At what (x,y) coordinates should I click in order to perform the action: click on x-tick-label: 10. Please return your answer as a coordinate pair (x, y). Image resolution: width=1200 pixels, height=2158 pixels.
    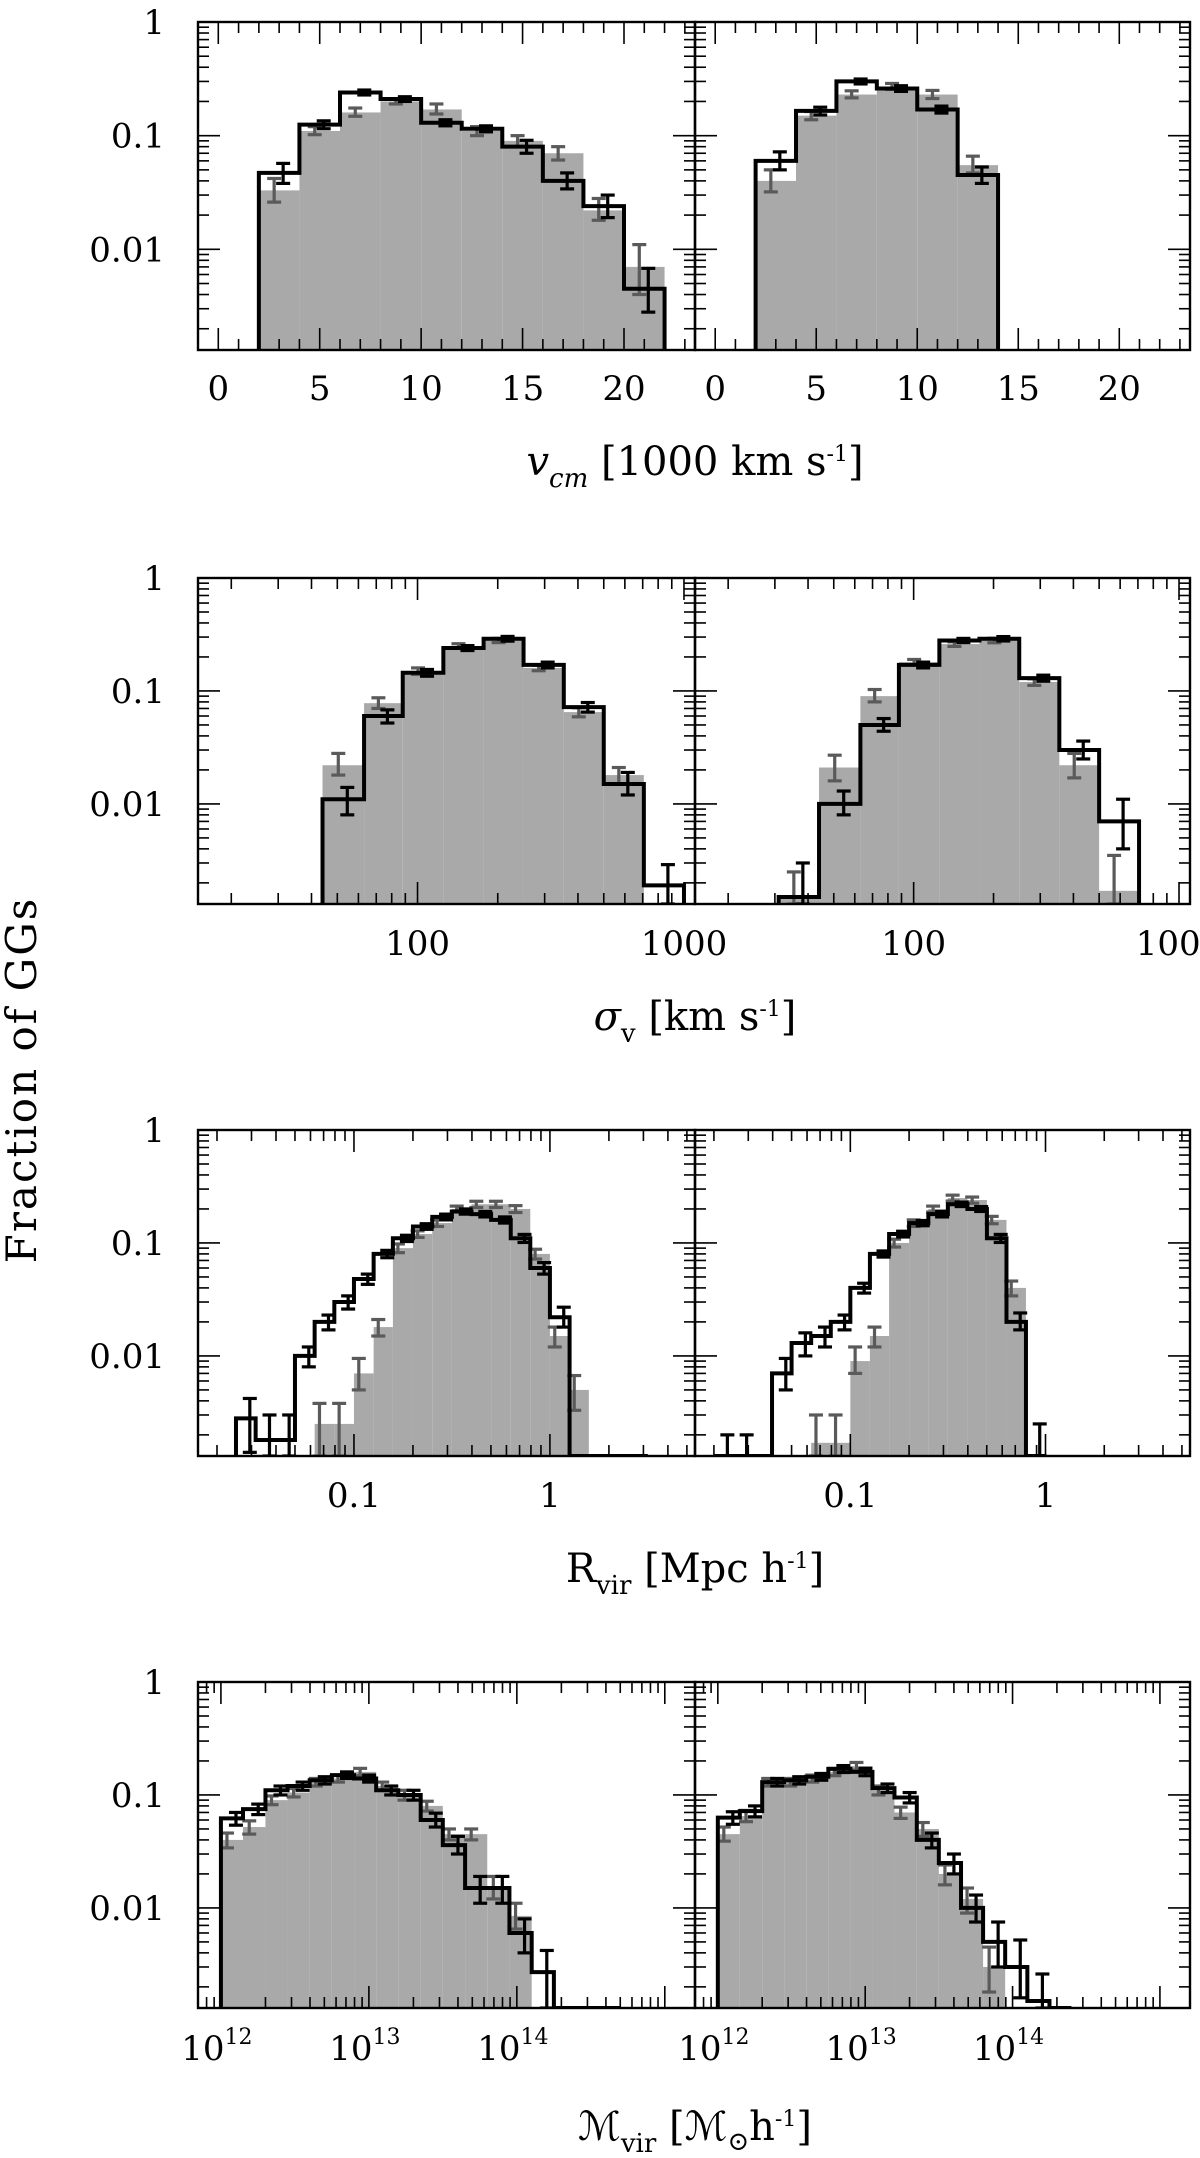
    Looking at the image, I should click on (421, 389).